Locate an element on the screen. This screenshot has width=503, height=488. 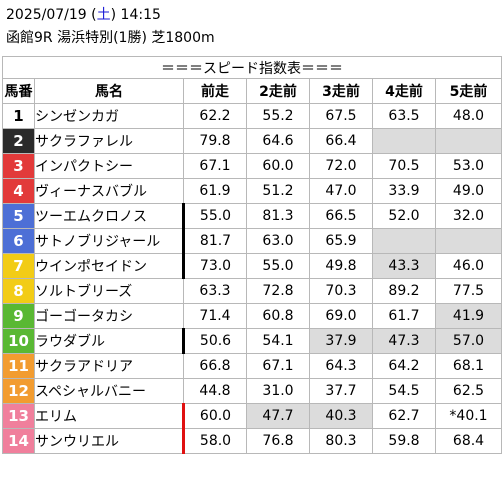
speed-index: 32.0 is located at coordinates (468, 216).